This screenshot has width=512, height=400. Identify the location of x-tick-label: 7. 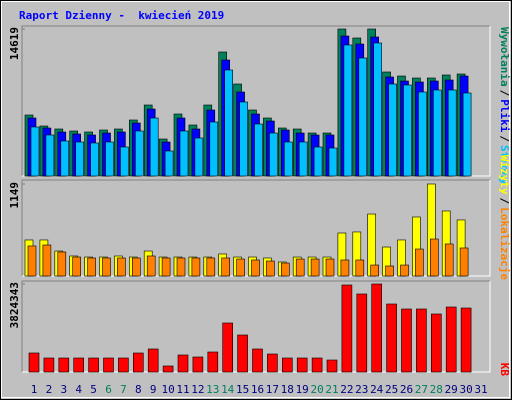
(123, 389).